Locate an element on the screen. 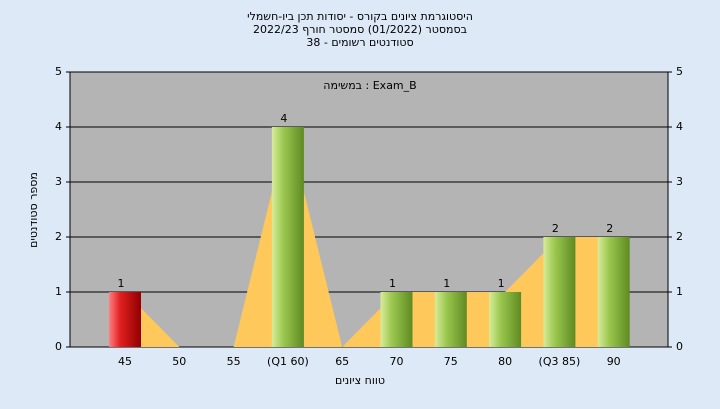 The image size is (720, 409). y2-tick-label: 3 is located at coordinates (679, 181).